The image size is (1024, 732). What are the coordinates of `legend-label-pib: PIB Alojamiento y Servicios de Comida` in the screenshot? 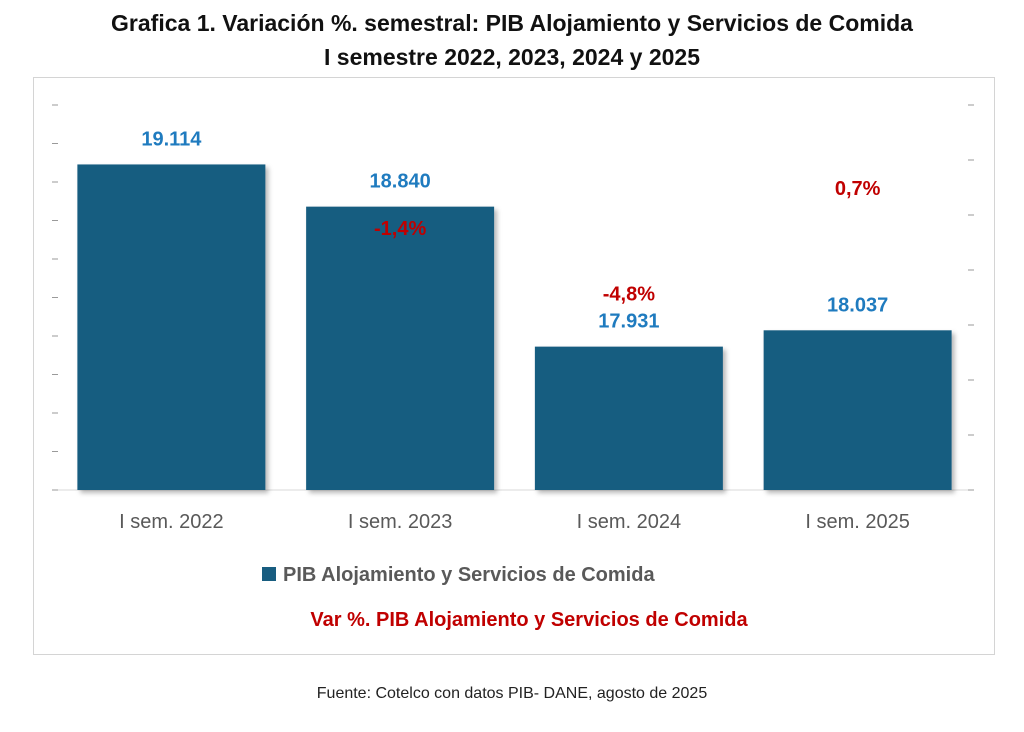 It's located at (469, 575).